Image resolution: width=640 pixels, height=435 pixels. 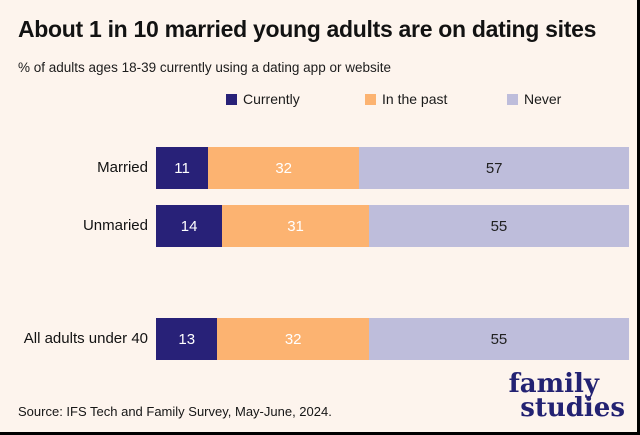 What do you see at coordinates (370, 99) in the screenshot?
I see `legend-swatch-in-the-past-icon` at bounding box center [370, 99].